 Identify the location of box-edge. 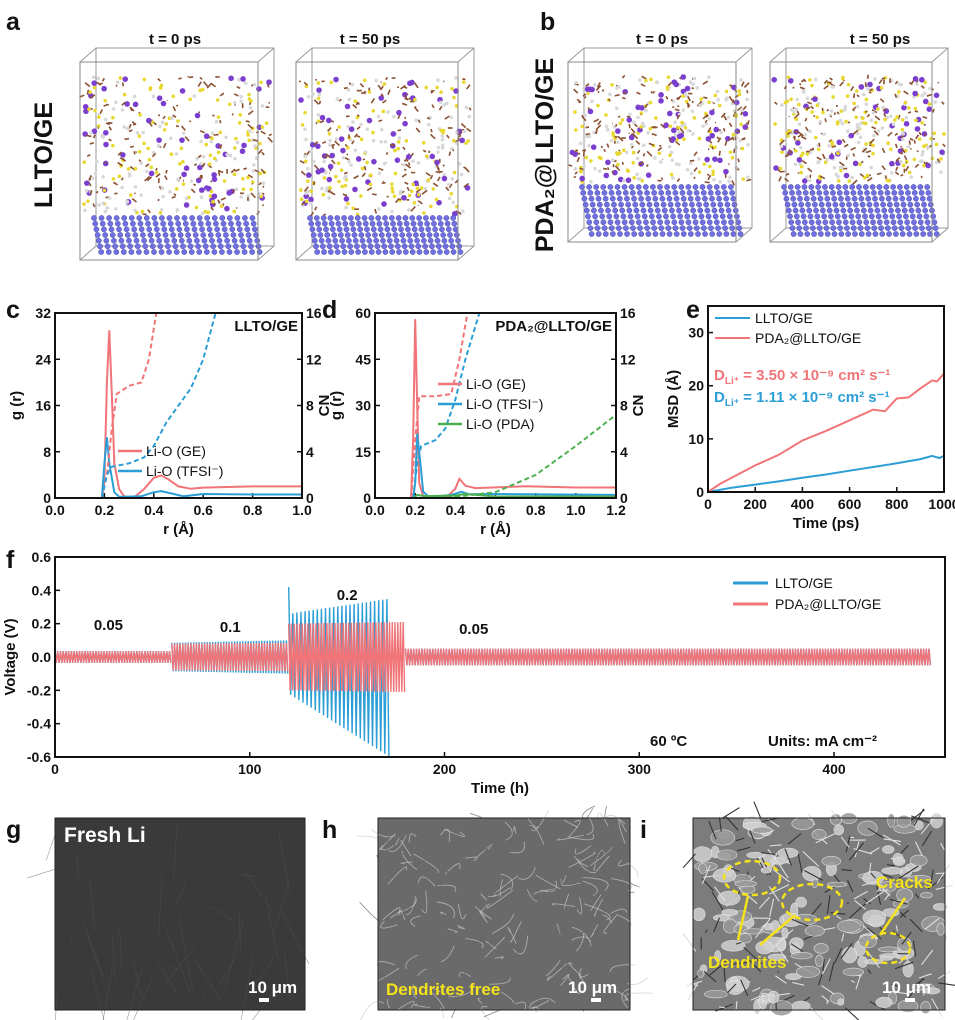
(88, 55).